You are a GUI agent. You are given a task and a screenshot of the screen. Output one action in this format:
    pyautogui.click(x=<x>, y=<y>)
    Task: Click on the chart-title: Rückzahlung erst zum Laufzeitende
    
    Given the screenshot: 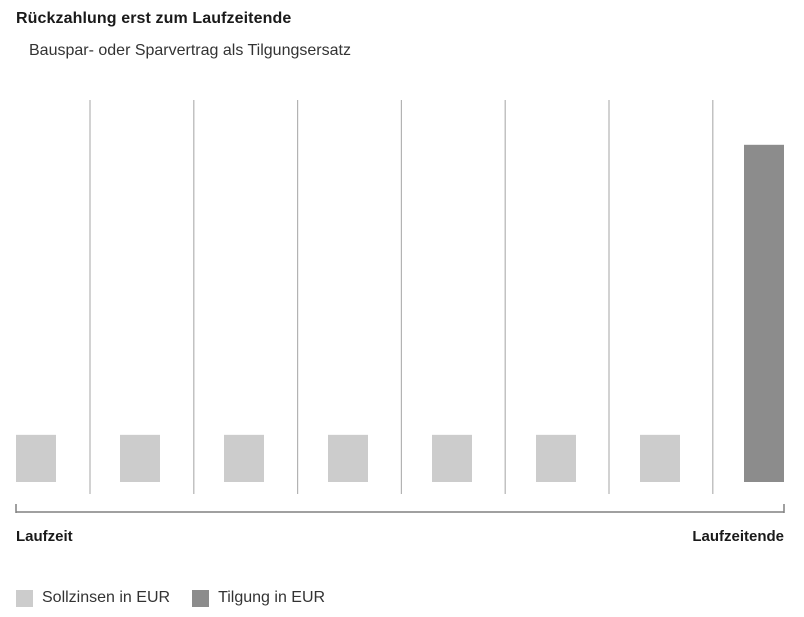 What is the action you would take?
    pyautogui.click(x=154, y=18)
    